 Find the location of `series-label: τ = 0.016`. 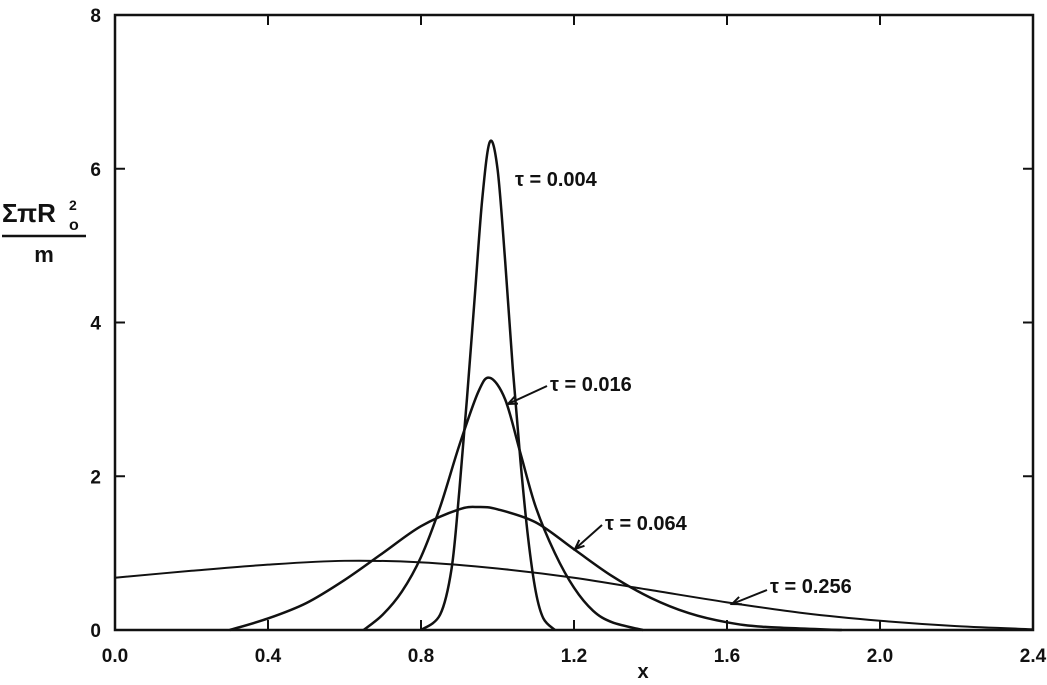

series-label: τ = 0.016 is located at coordinates (591, 385).